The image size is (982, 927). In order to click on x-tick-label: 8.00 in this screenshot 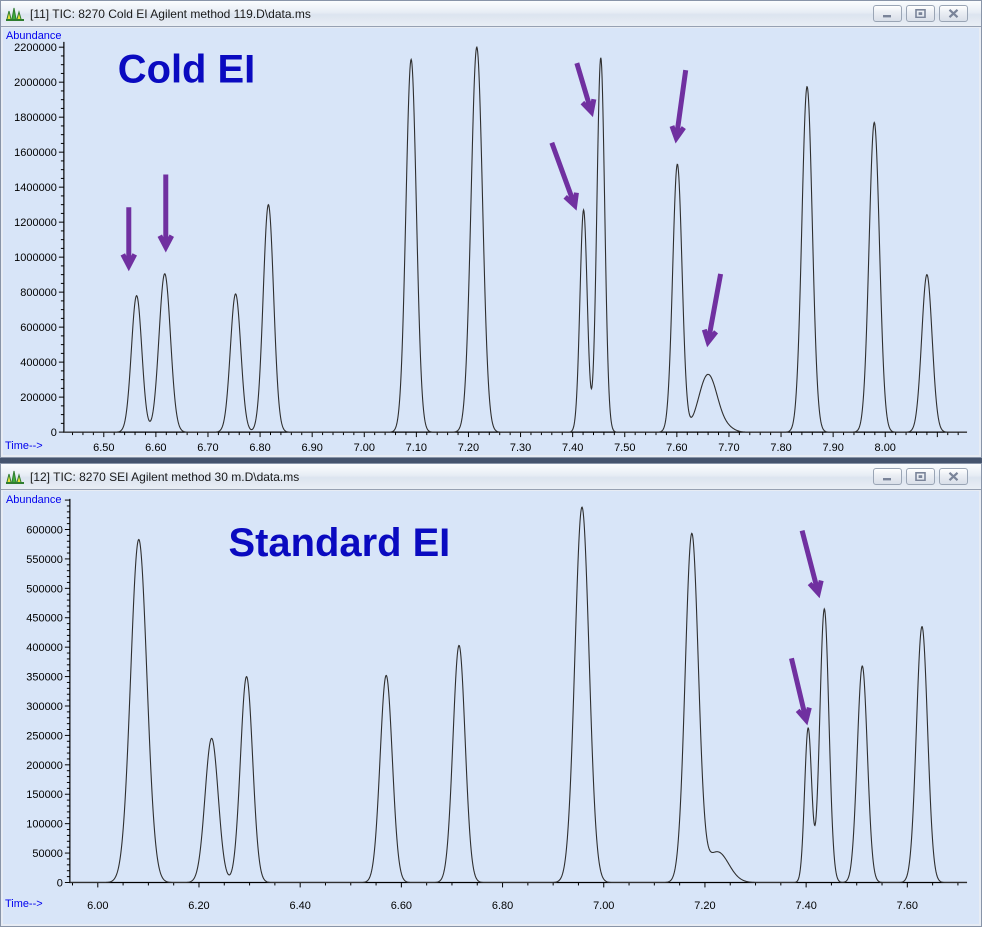, I will do `click(885, 448)`.